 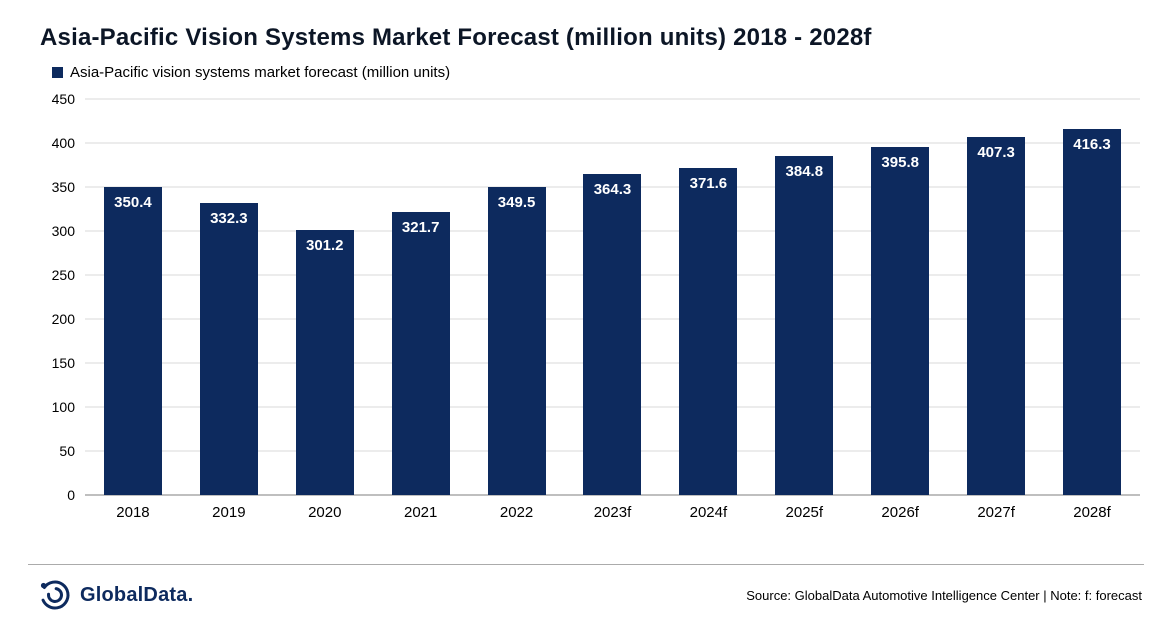 I want to click on bar-value-label: 371.6, so click(x=708, y=183).